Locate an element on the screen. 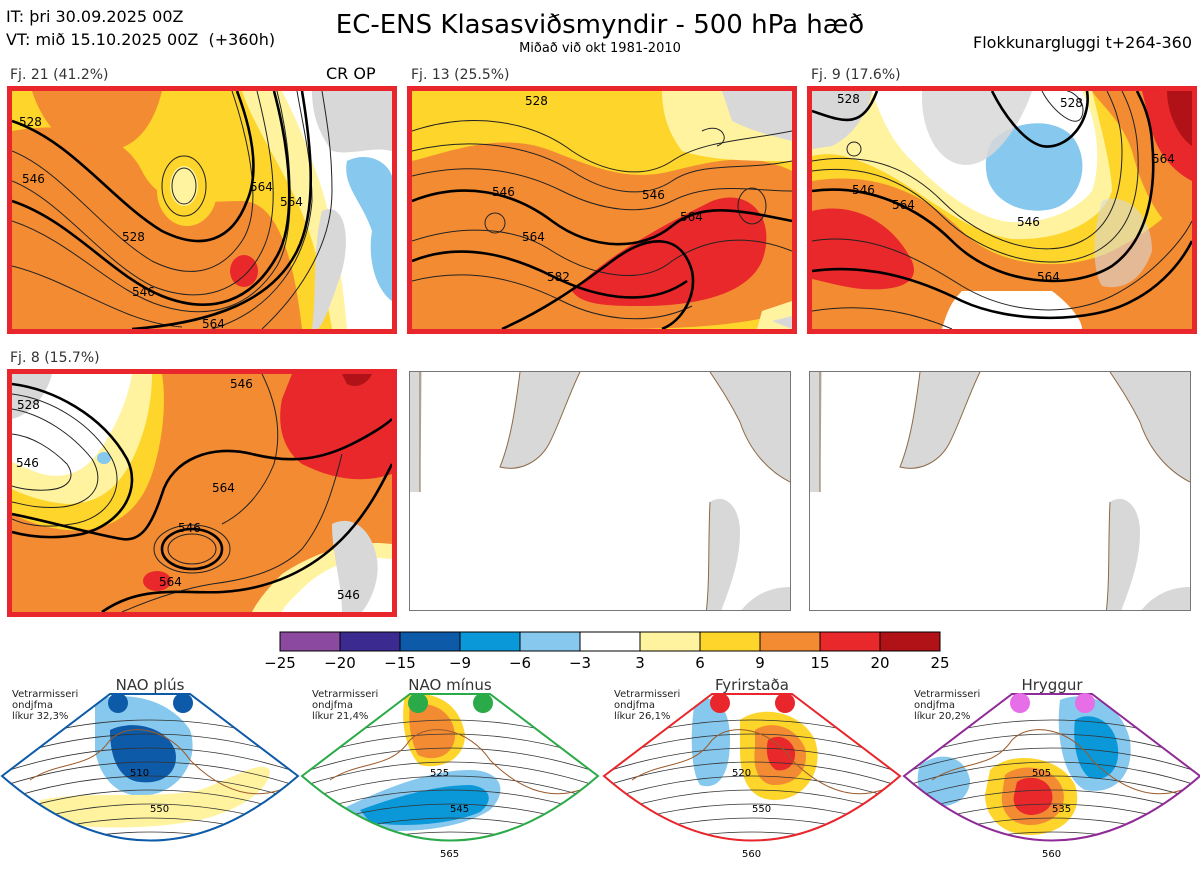  page-title: EC-ENS Klasasviðsmyndir - 500 hPa hæð is located at coordinates (600, 25).